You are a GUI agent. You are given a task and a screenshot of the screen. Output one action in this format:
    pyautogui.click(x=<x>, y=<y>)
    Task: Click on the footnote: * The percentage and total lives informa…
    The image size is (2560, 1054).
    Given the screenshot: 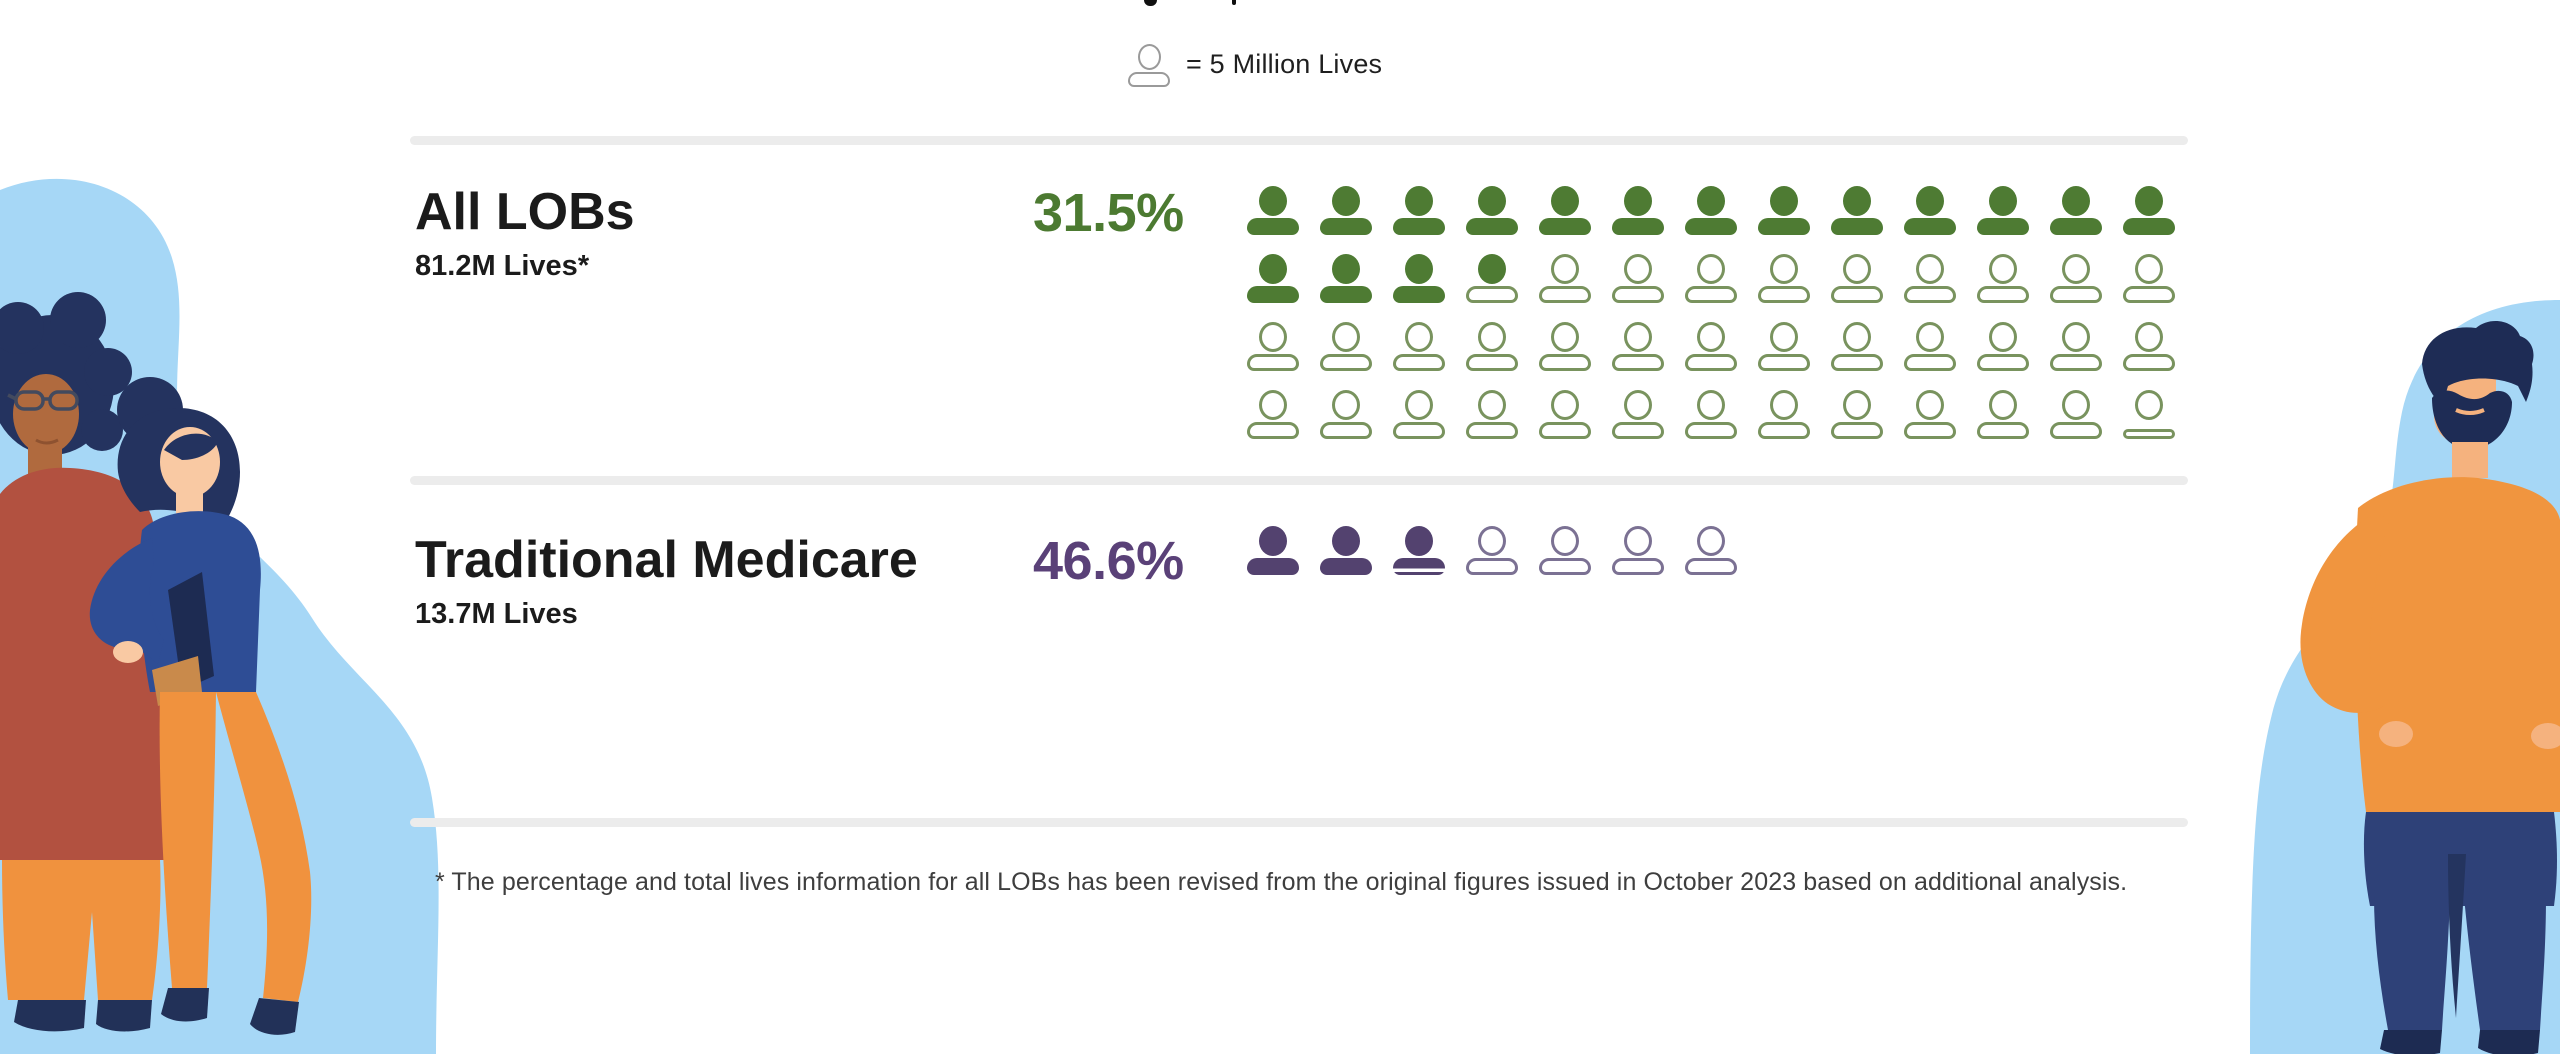 What is the action you would take?
    pyautogui.click(x=1281, y=882)
    